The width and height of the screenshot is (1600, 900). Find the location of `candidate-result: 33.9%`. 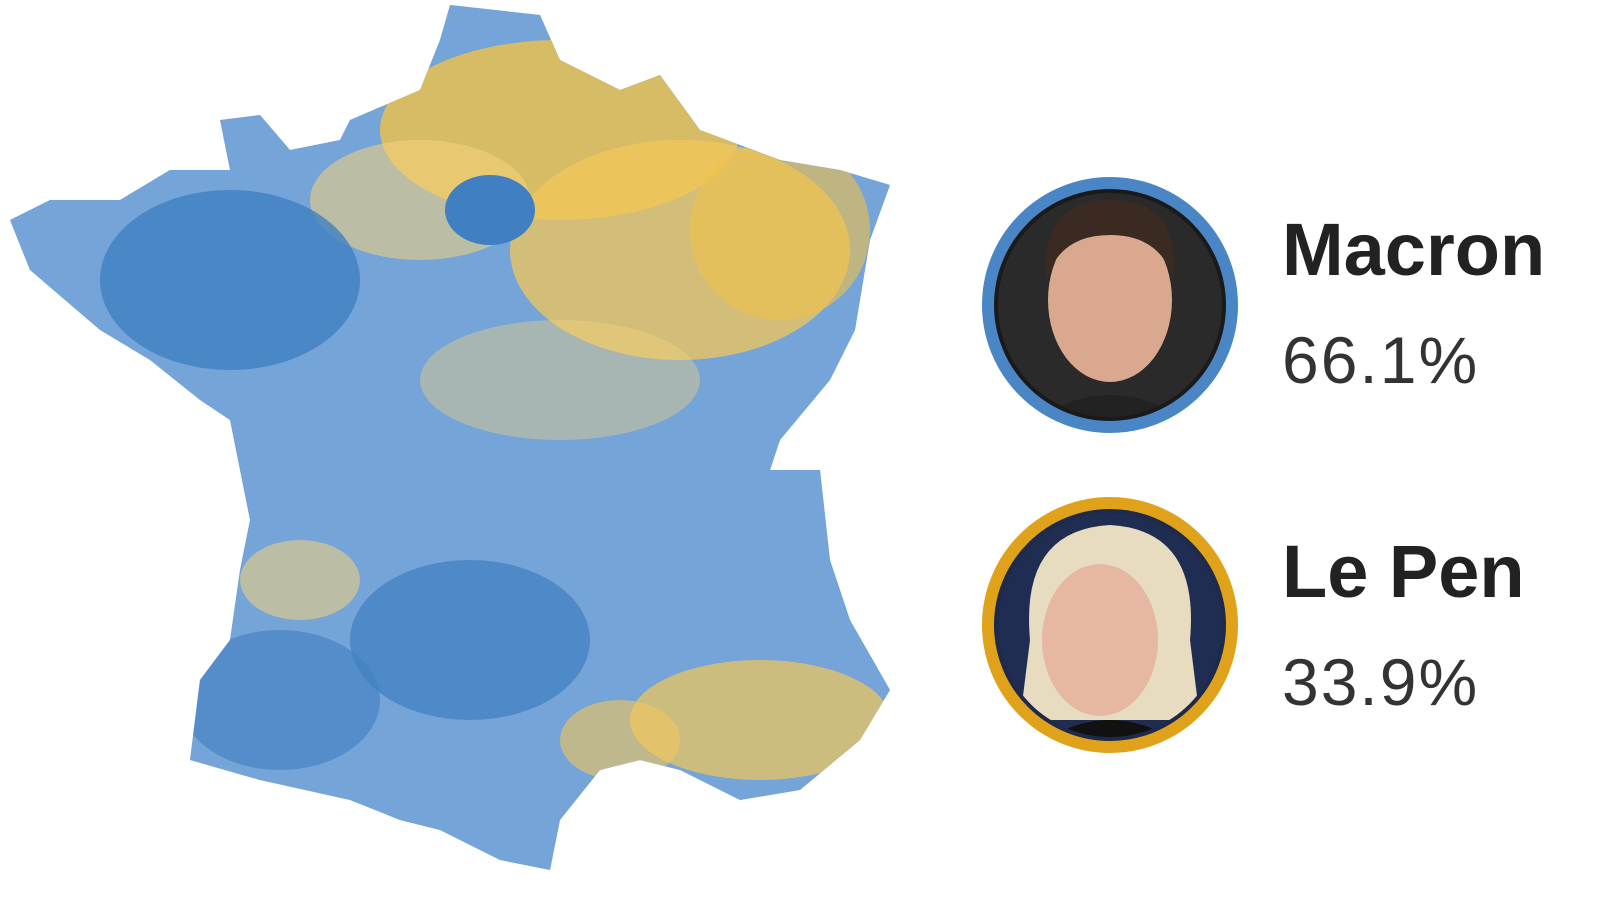

candidate-result: 33.9% is located at coordinates (1380, 682).